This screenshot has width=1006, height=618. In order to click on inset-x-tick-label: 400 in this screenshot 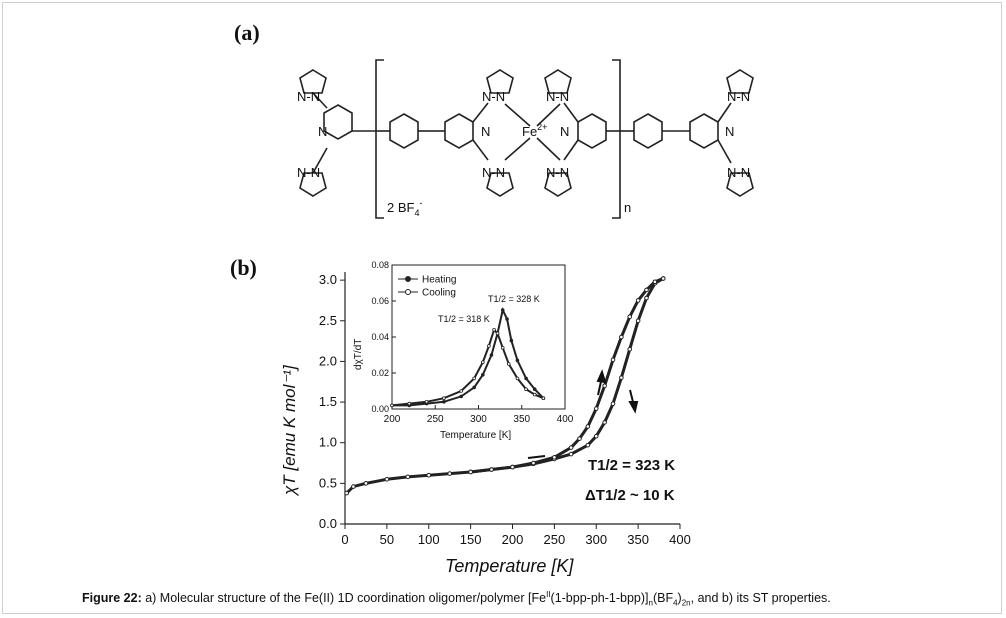, I will do `click(565, 419)`.